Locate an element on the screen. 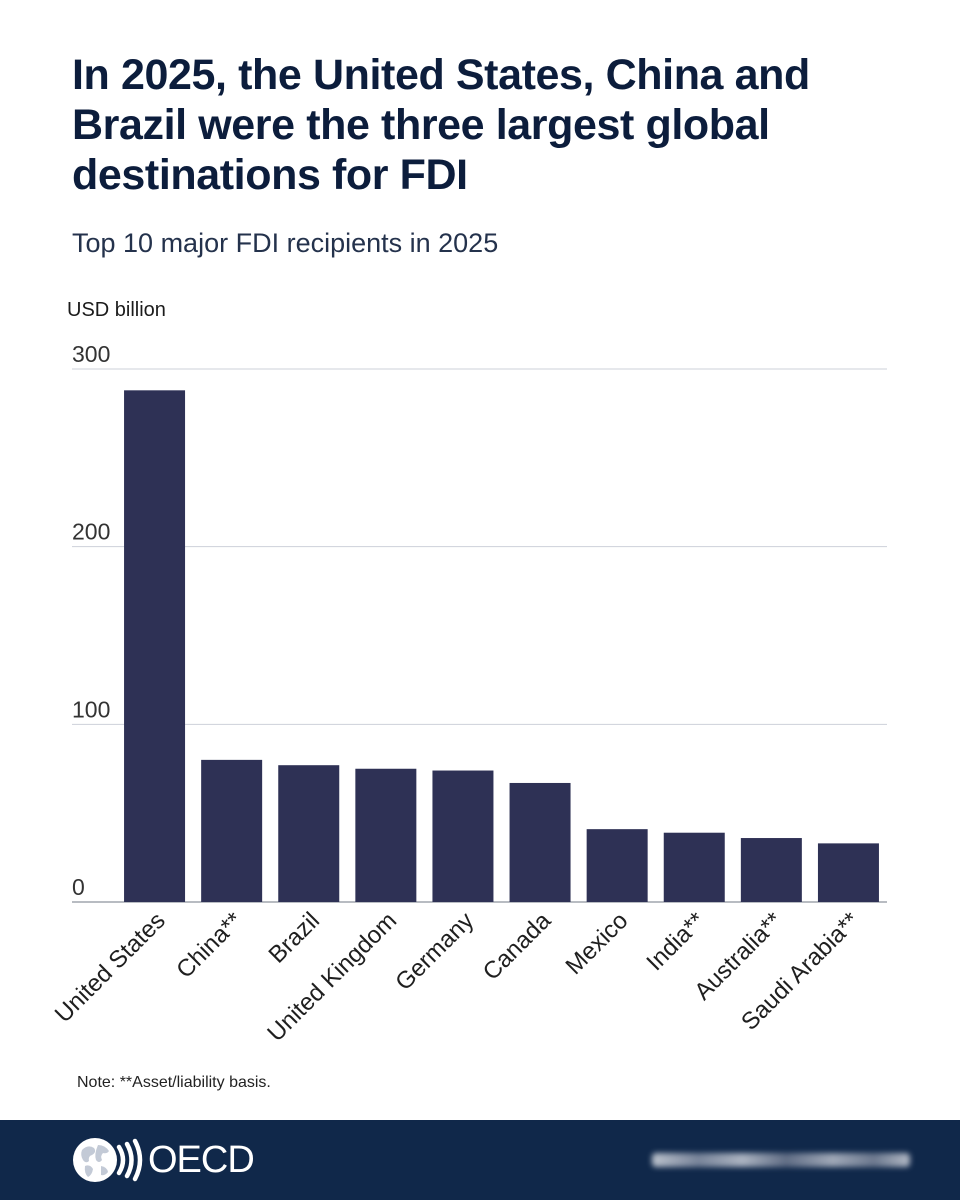 This screenshot has width=960, height=1200. x-tick-label-canada: Canada is located at coordinates (517, 946).